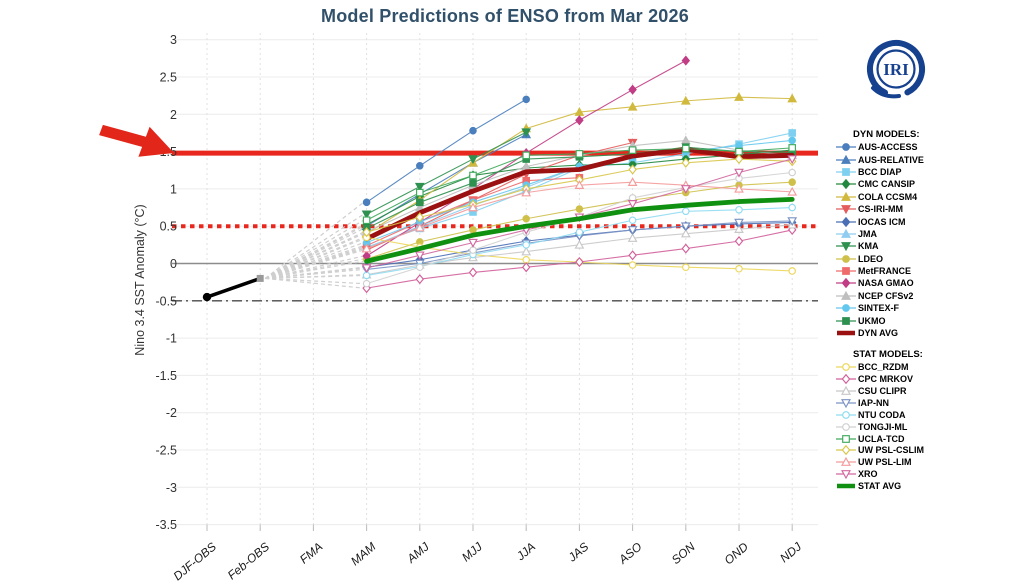  I want to click on svg-text: DJF-OBS, so click(195, 562).